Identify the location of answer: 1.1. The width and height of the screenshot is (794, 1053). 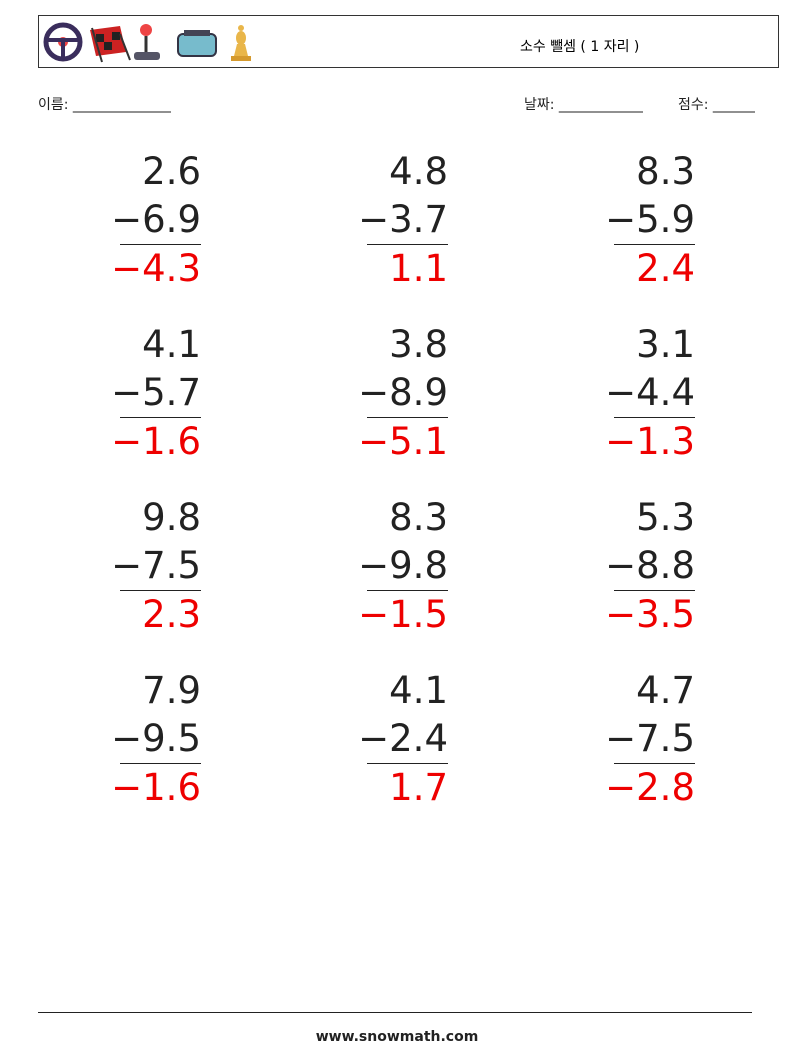
(418, 268).